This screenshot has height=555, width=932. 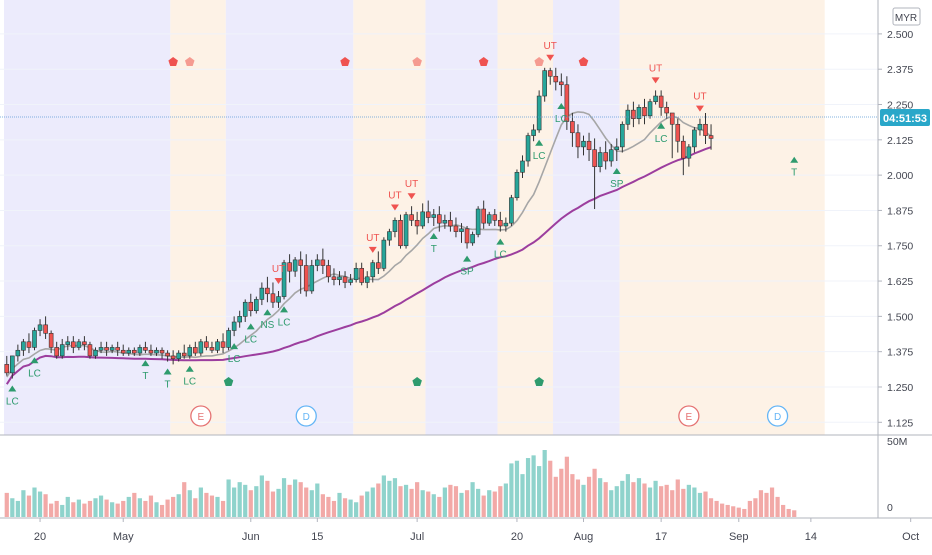 What do you see at coordinates (284, 322) in the screenshot?
I see `signal-label-8: LC` at bounding box center [284, 322].